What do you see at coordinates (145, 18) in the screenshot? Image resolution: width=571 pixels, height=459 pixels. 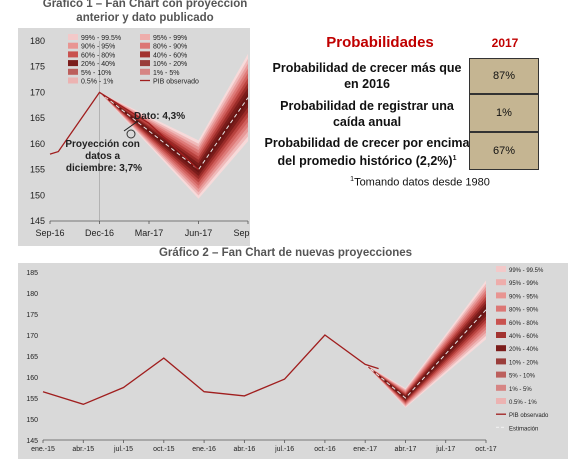 I see `chart1-title-line2: anterior y dato publicado` at bounding box center [145, 18].